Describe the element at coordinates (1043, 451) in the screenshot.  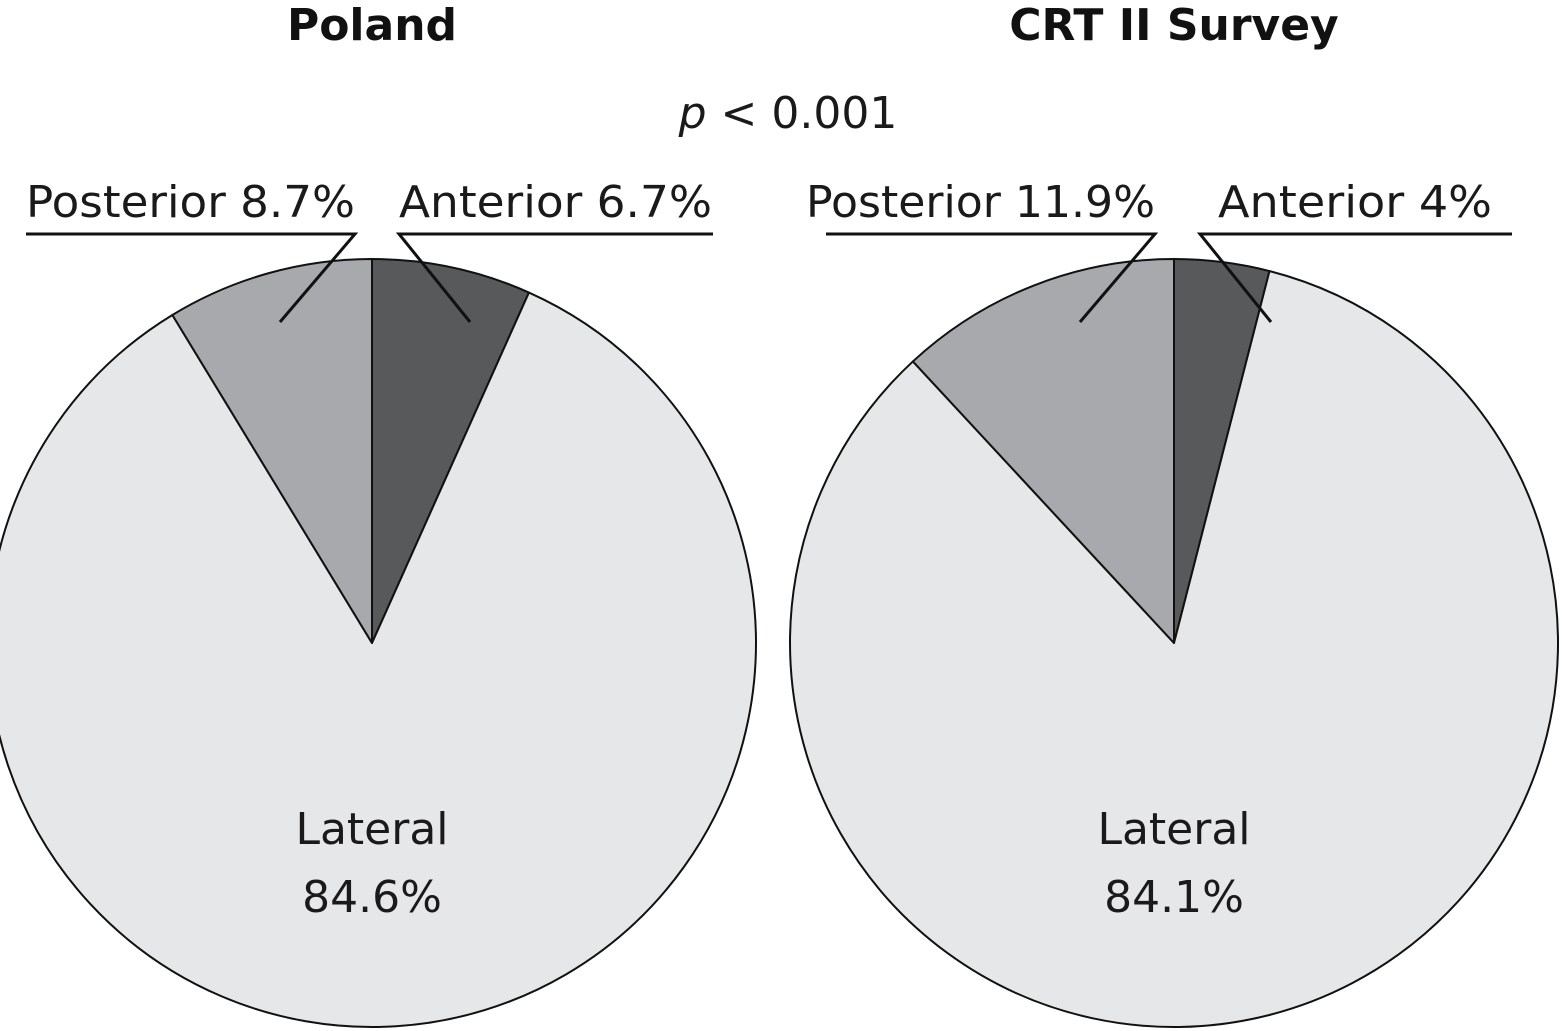
I see `pie-slice-posterior-crt-ii-survey` at that location.